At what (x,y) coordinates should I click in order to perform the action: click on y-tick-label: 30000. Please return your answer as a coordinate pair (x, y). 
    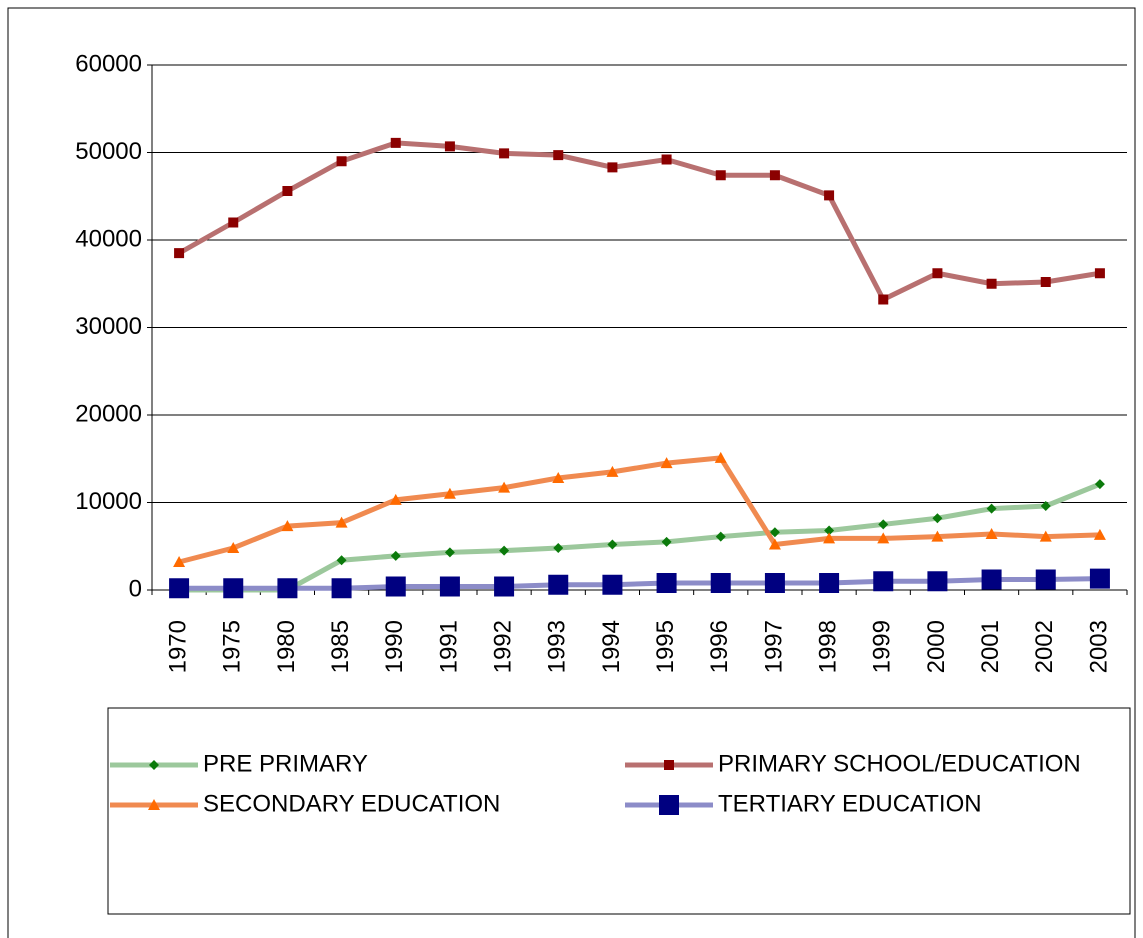
    Looking at the image, I should click on (108, 326).